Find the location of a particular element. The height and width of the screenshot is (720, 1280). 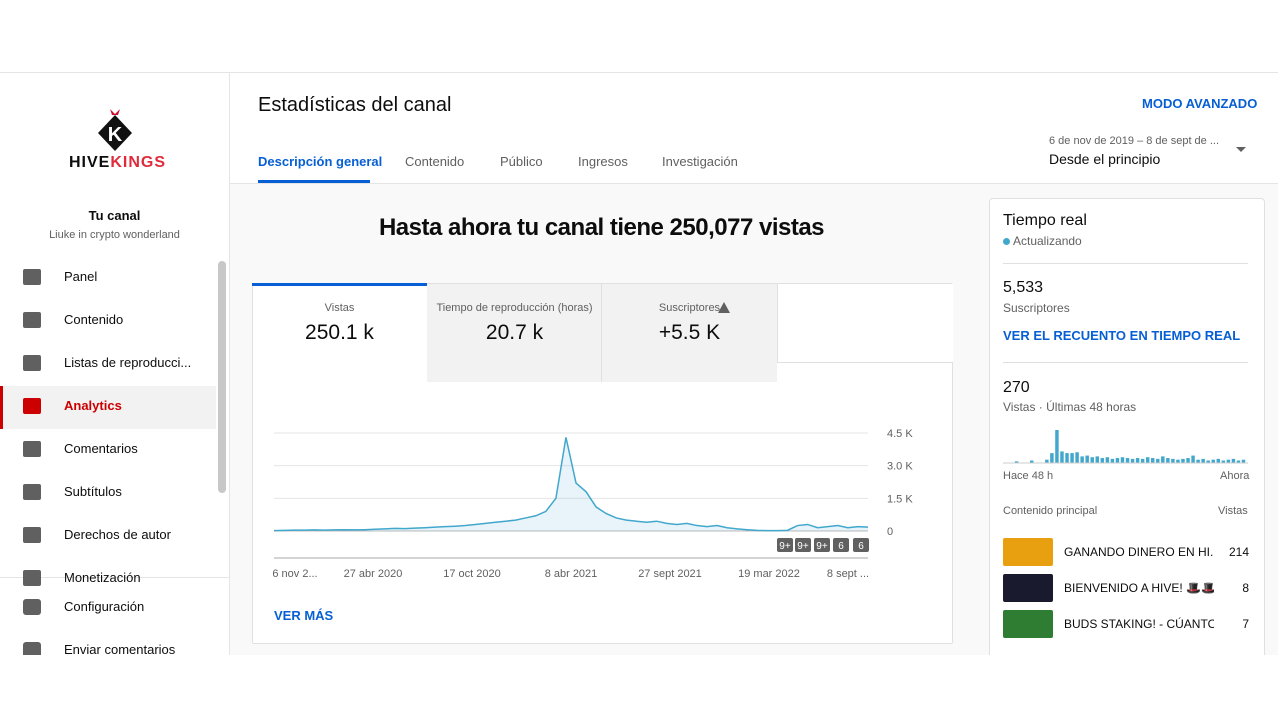

scrollbar is located at coordinates (222, 377).